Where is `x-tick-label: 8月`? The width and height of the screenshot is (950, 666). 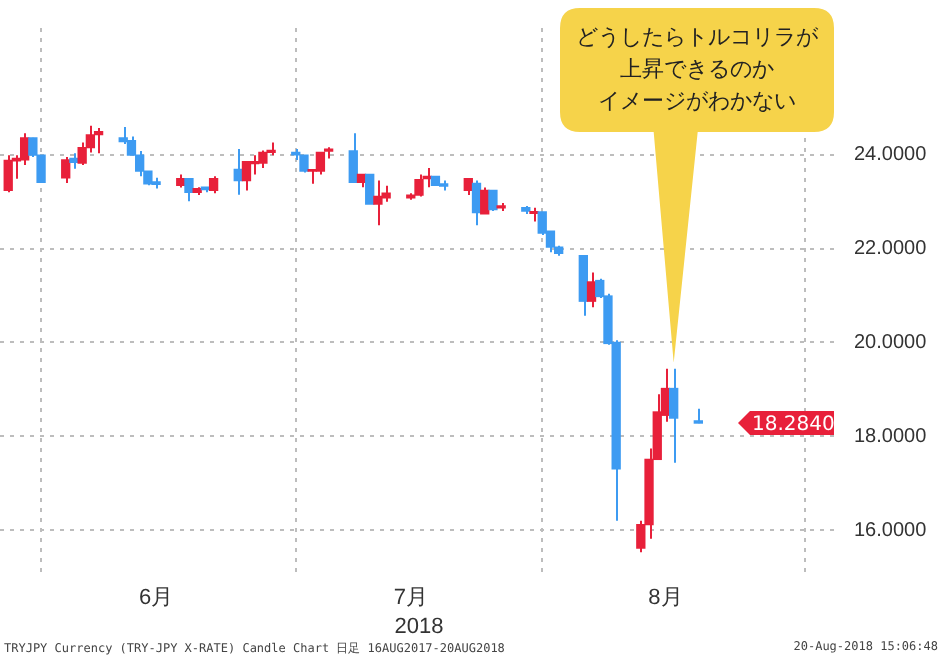 x-tick-label: 8月 is located at coordinates (665, 598).